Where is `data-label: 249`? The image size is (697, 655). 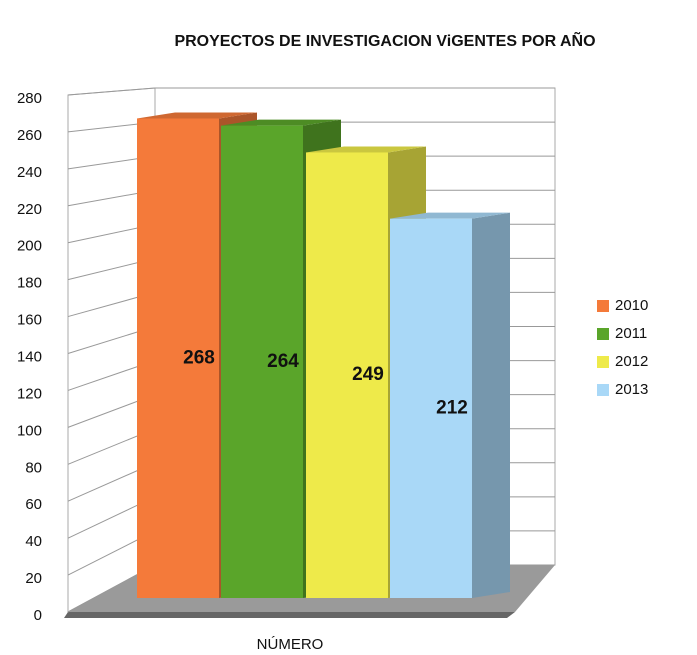
data-label: 249 is located at coordinates (368, 374).